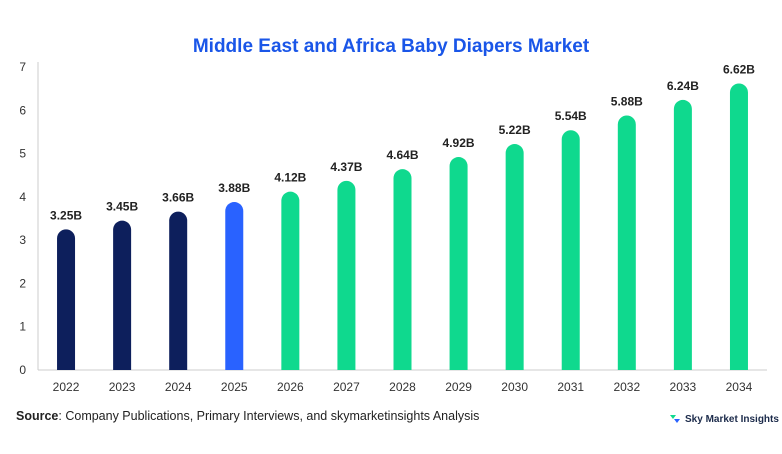  I want to click on y-tick-label: 1, so click(22, 327).